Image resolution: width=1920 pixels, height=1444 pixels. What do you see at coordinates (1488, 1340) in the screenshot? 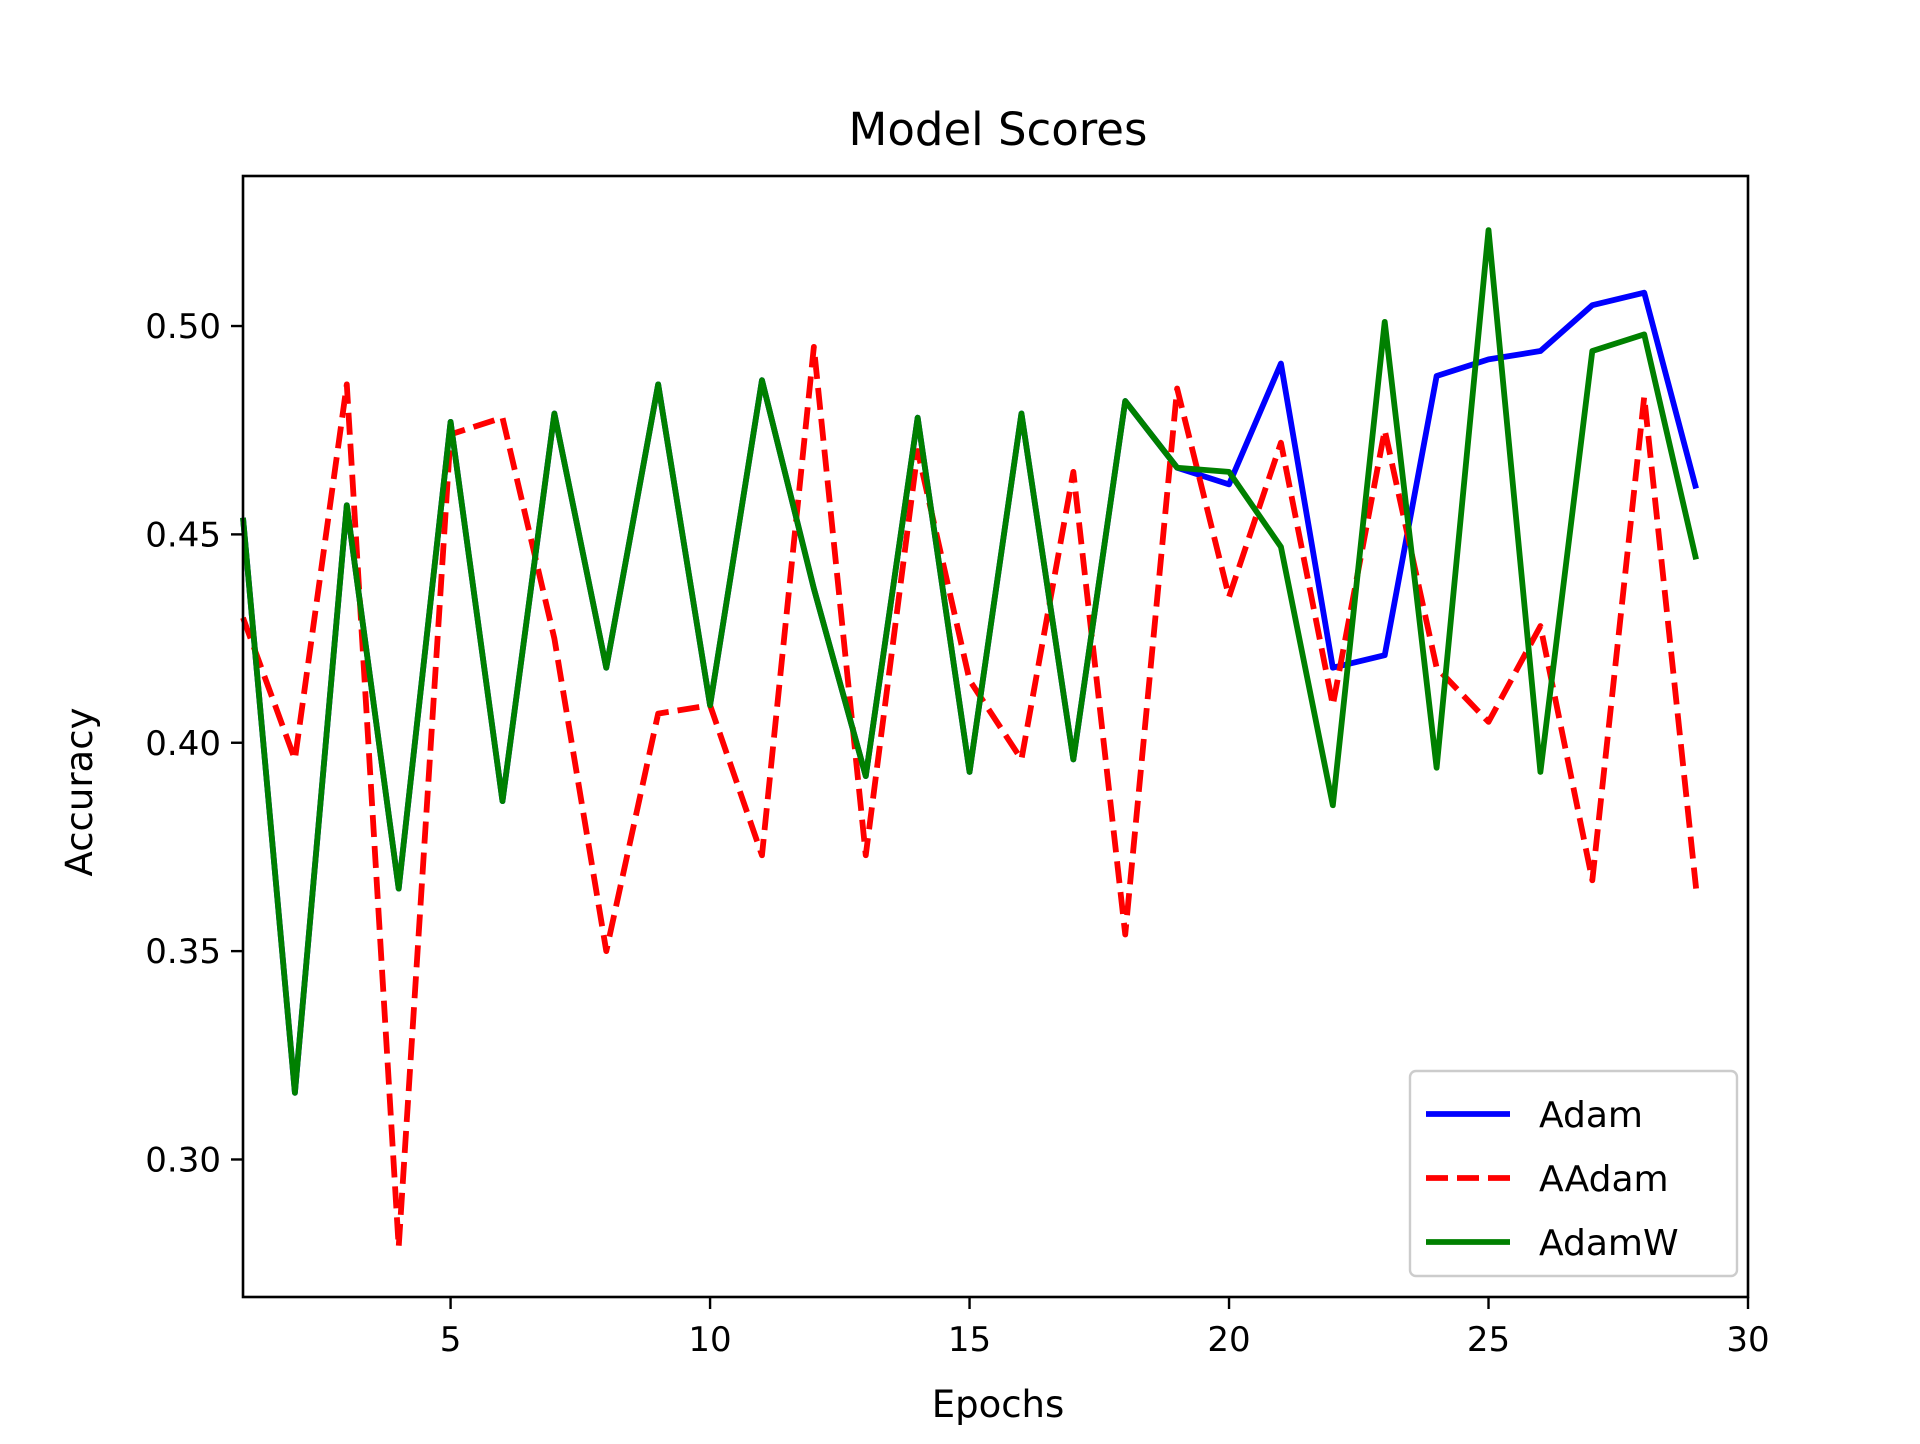
I see `x-tick-label: 25` at bounding box center [1488, 1340].